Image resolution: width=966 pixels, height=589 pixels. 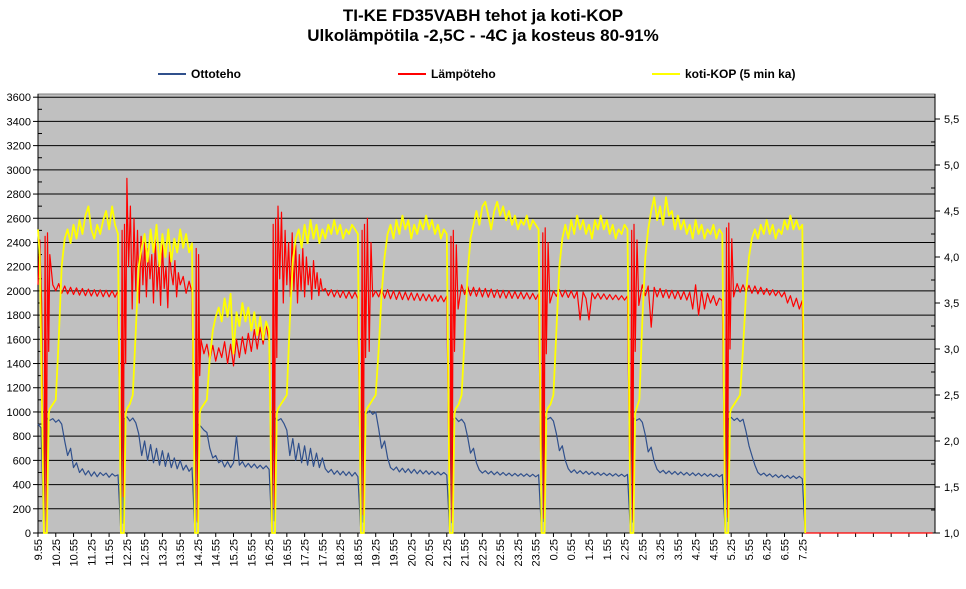 I want to click on legend-swatch-lampoteho, so click(x=412, y=74).